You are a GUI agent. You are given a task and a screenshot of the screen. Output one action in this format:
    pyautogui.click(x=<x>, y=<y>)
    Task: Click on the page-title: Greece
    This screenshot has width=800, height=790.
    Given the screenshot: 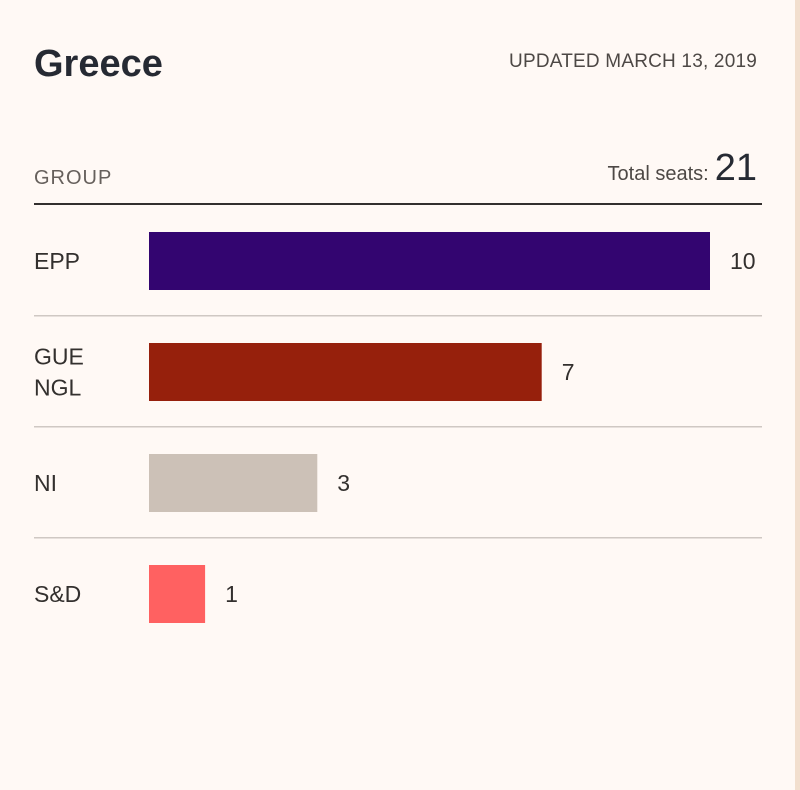 What is the action you would take?
    pyautogui.click(x=98, y=64)
    